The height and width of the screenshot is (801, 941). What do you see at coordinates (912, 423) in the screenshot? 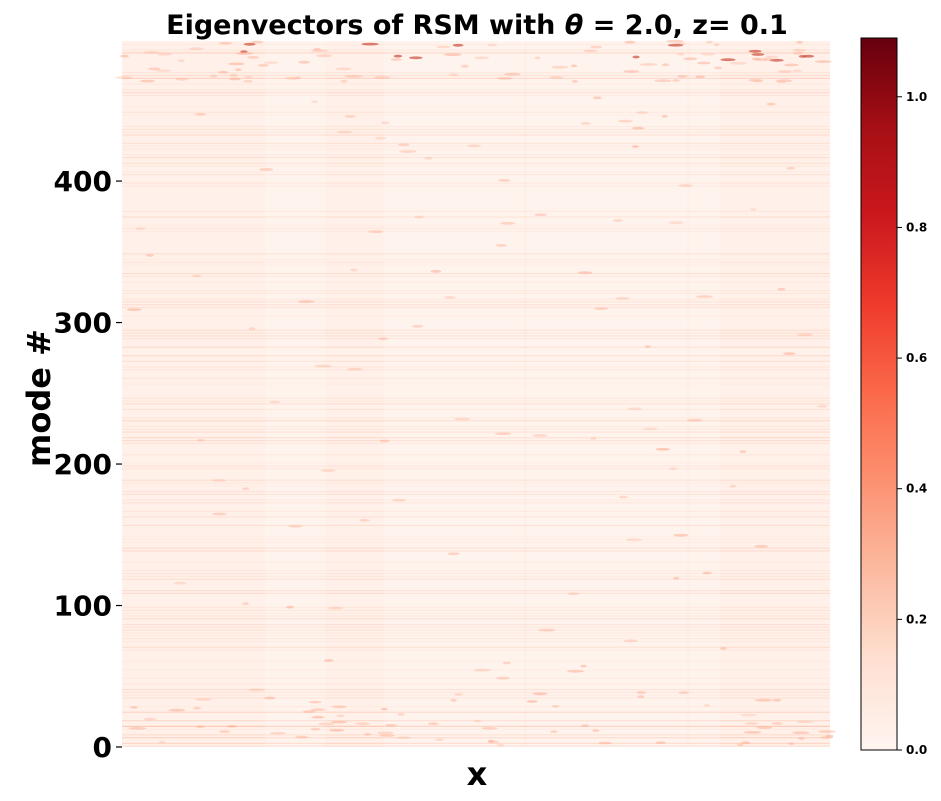
I see `colorbar-ticks: 0.0 0.2 0.4 0.6 0.8 1.0` at bounding box center [912, 423].